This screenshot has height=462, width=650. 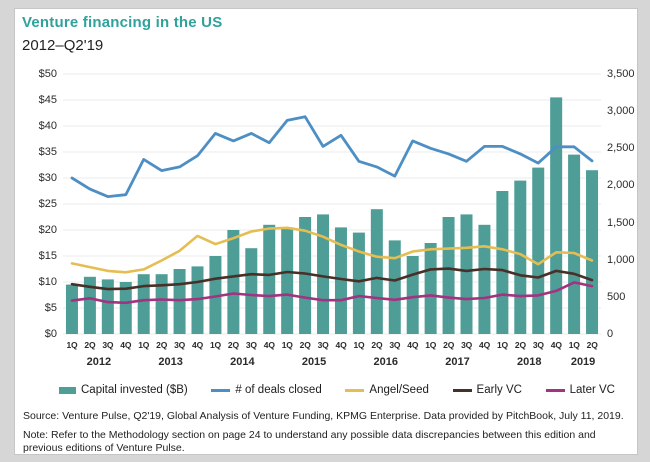 What do you see at coordinates (487, 390) in the screenshot?
I see `legend-item-early-vc: Early VC` at bounding box center [487, 390].